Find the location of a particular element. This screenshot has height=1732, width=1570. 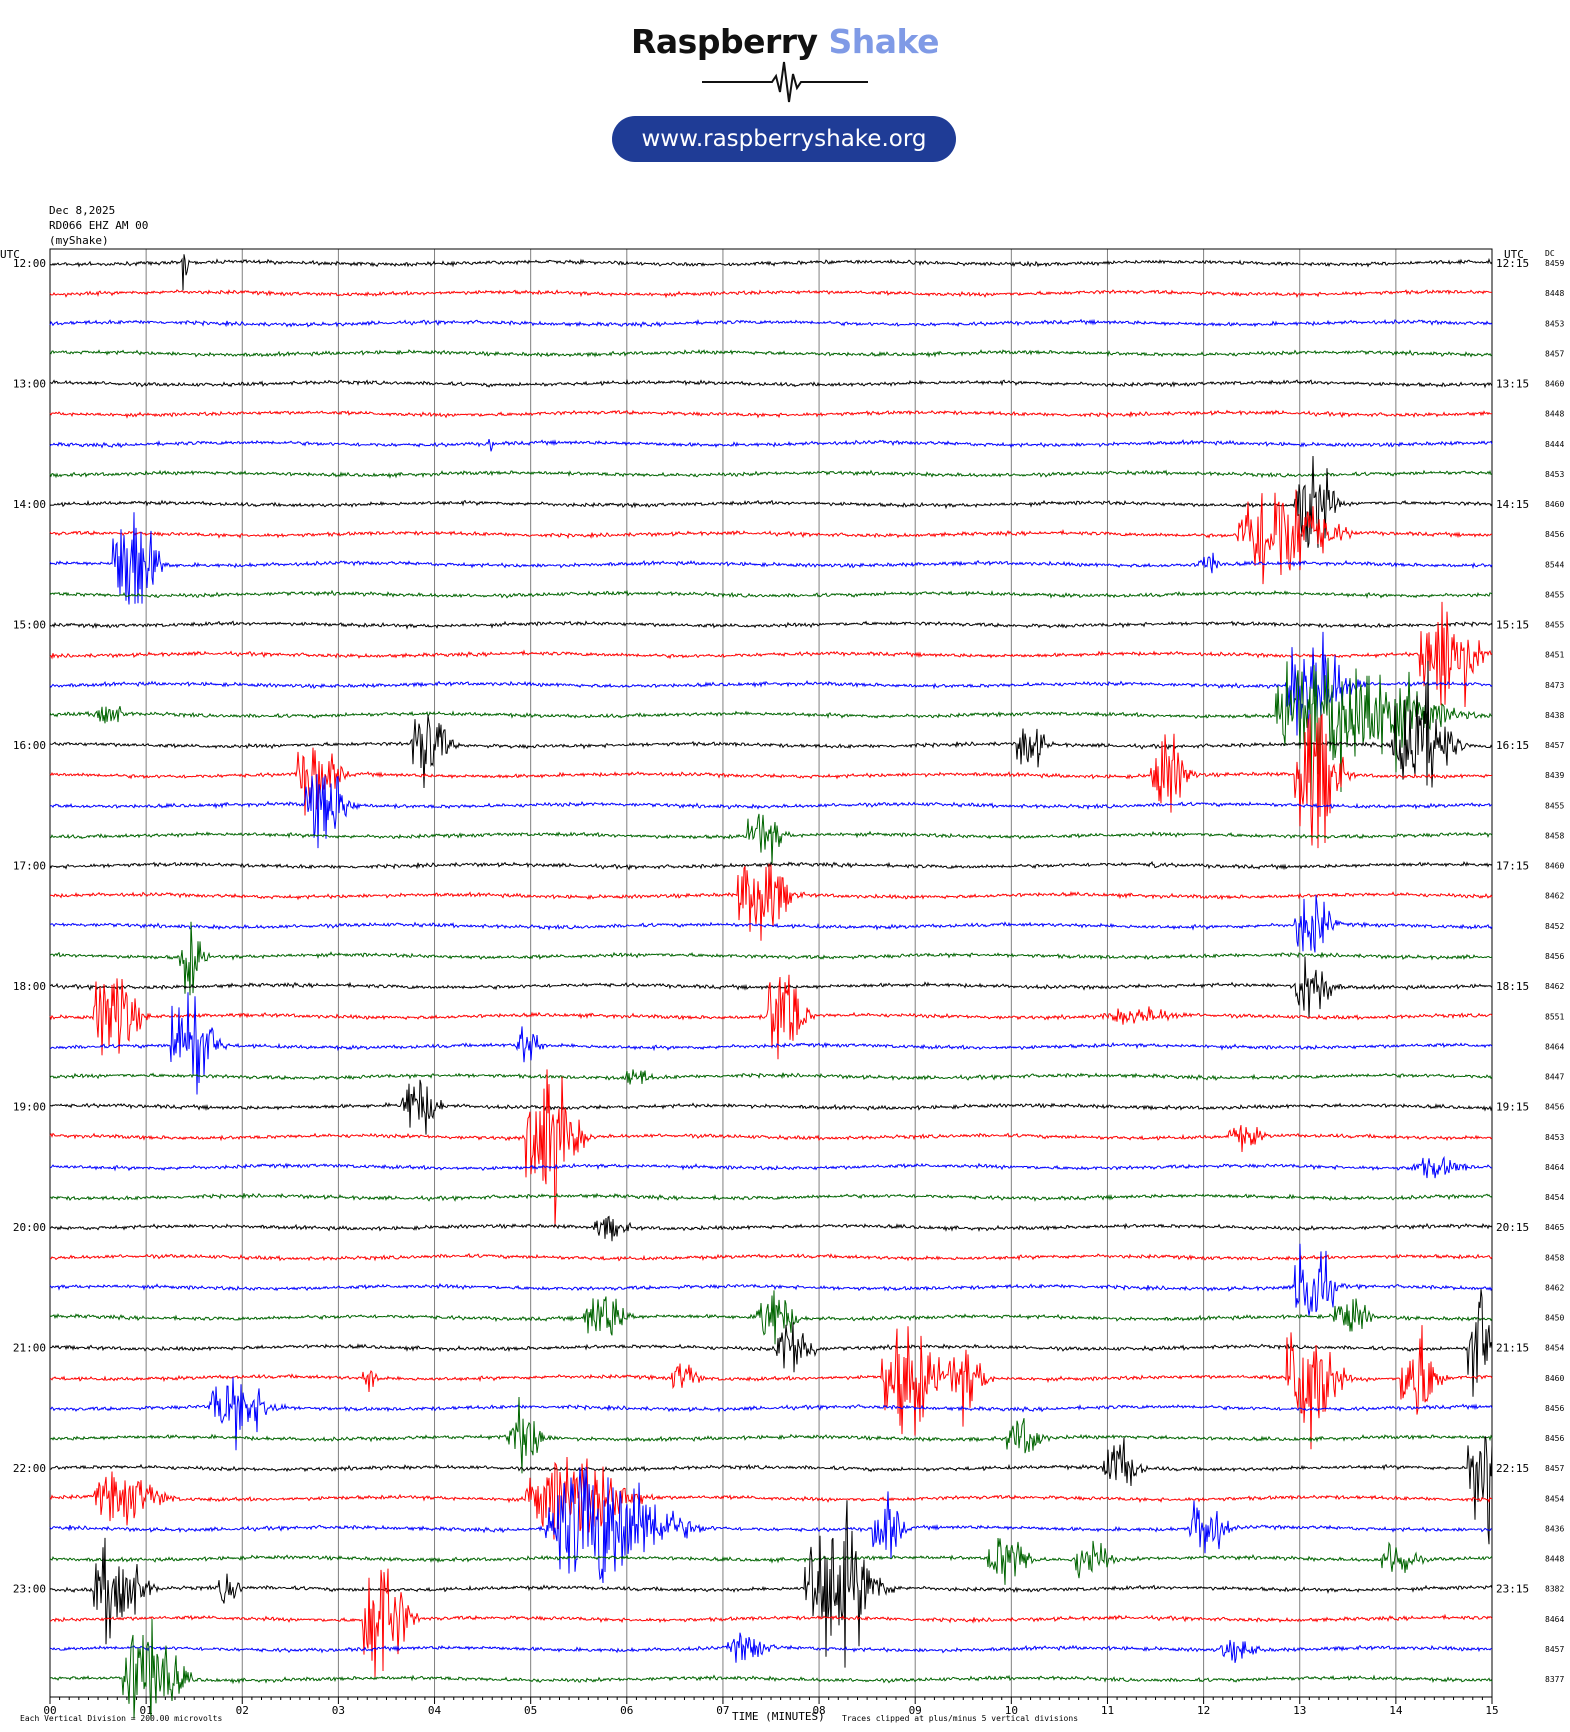

right-time-label: 13:15 is located at coordinates (1512, 384).